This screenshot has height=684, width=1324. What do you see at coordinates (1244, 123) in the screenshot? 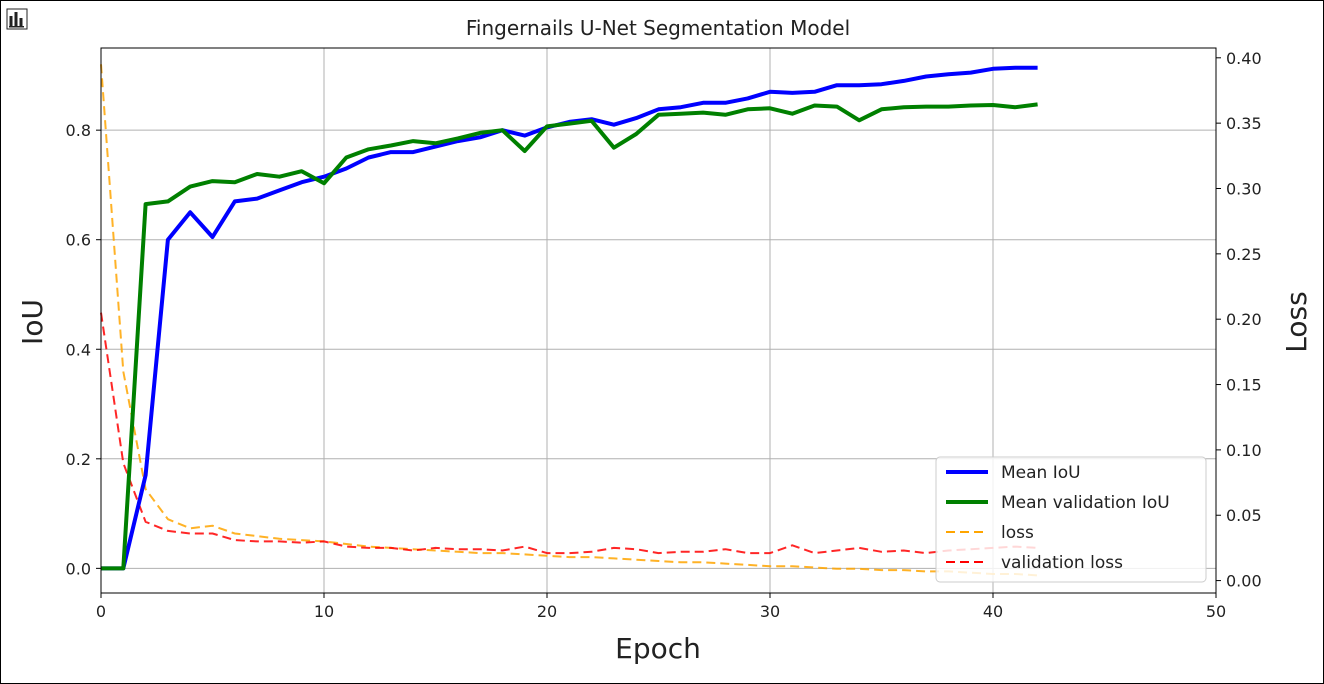
I see `y-tick-label-right: 0.35` at bounding box center [1244, 123].